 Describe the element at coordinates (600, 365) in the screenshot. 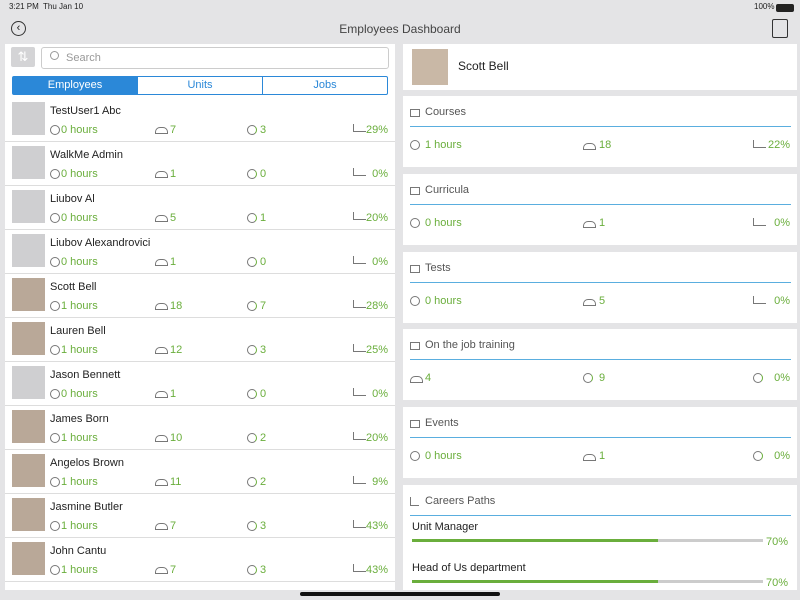

I see `section-card: On the job training 4 9 0%` at that location.